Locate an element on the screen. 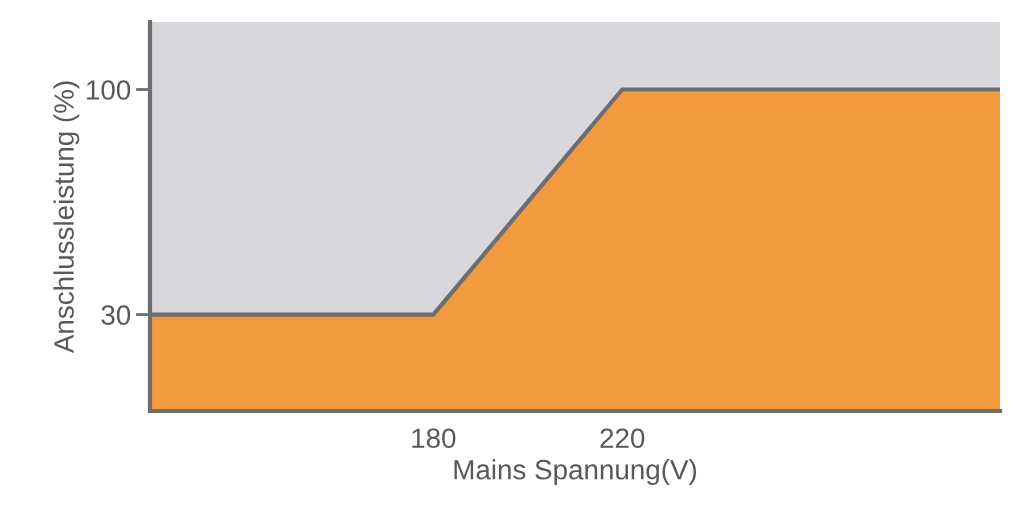 This screenshot has height=521, width=1024. y-tick-label: 30 is located at coordinates (116, 315).